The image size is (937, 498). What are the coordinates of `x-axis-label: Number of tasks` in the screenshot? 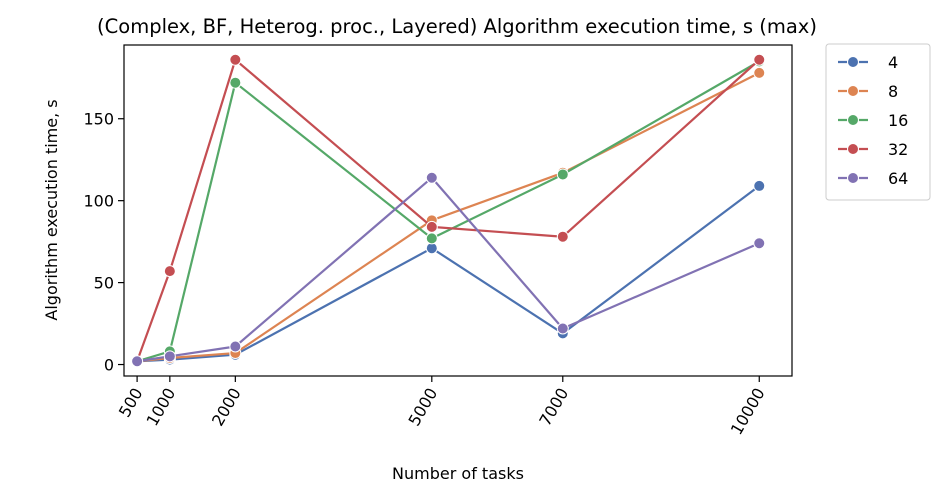 It's located at (458, 473).